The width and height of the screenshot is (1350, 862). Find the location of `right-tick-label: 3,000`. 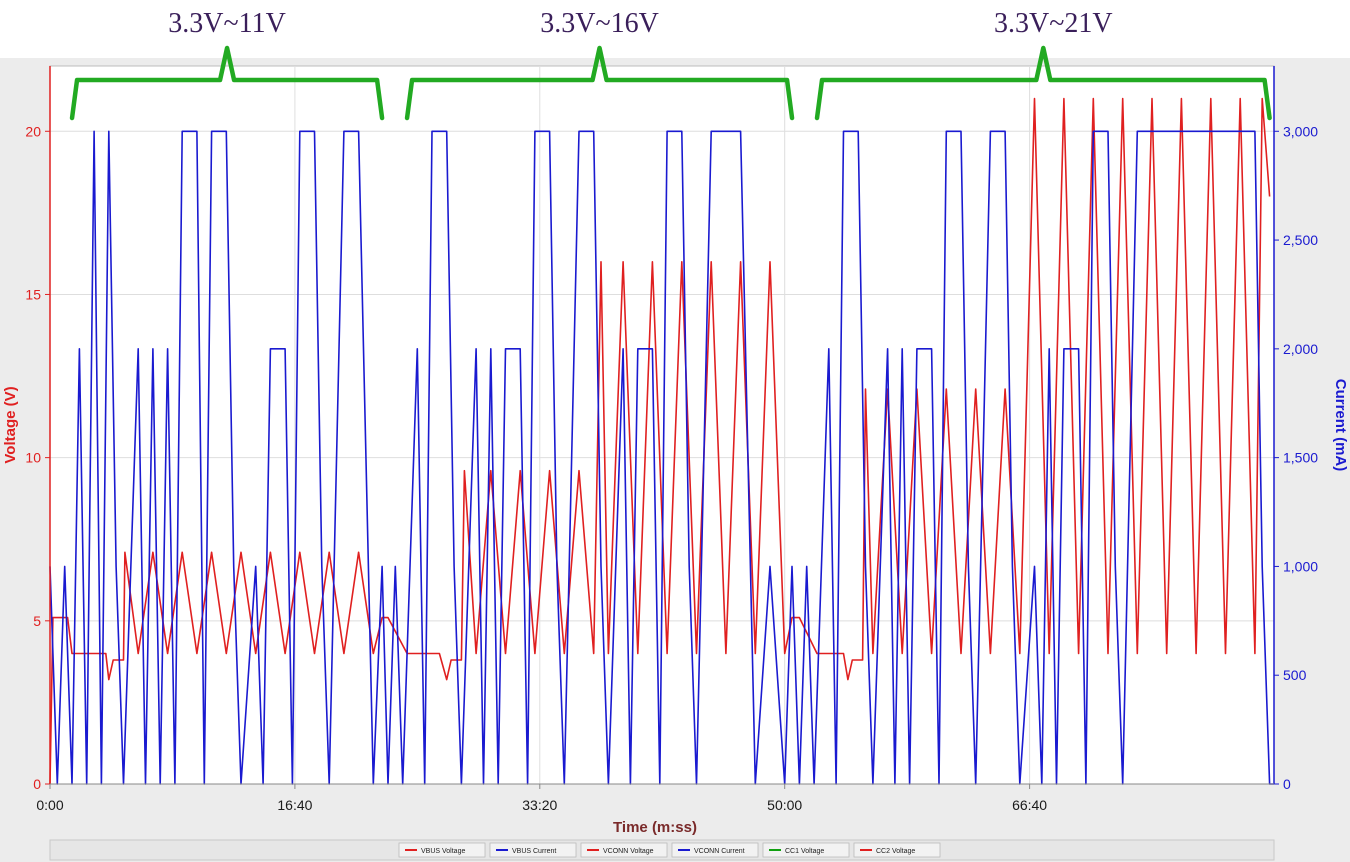

right-tick-label: 3,000 is located at coordinates (1300, 131).